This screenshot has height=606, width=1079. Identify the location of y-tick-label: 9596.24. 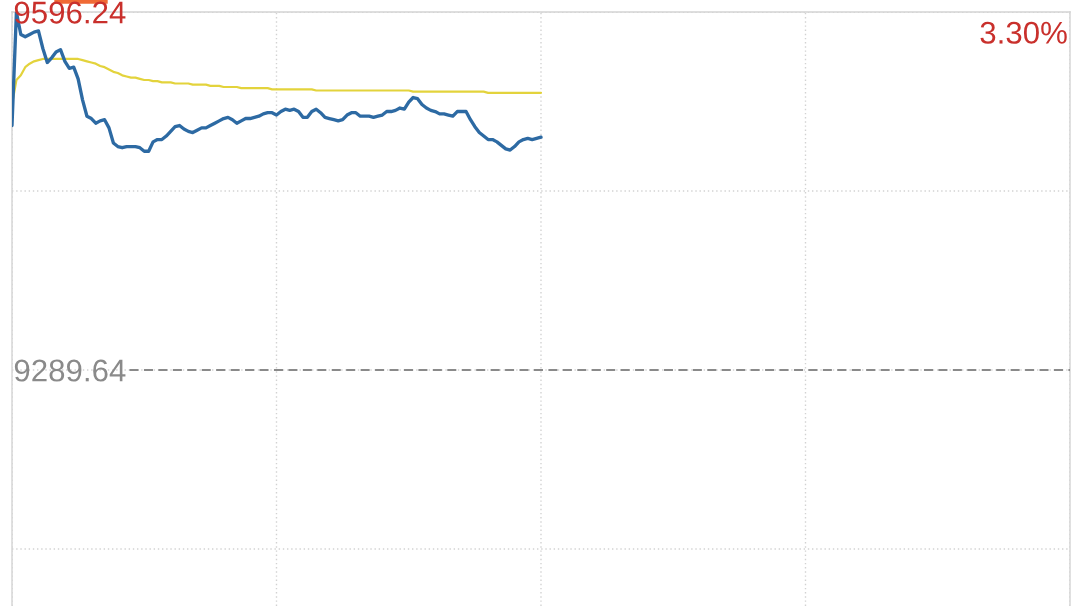
(70, 12).